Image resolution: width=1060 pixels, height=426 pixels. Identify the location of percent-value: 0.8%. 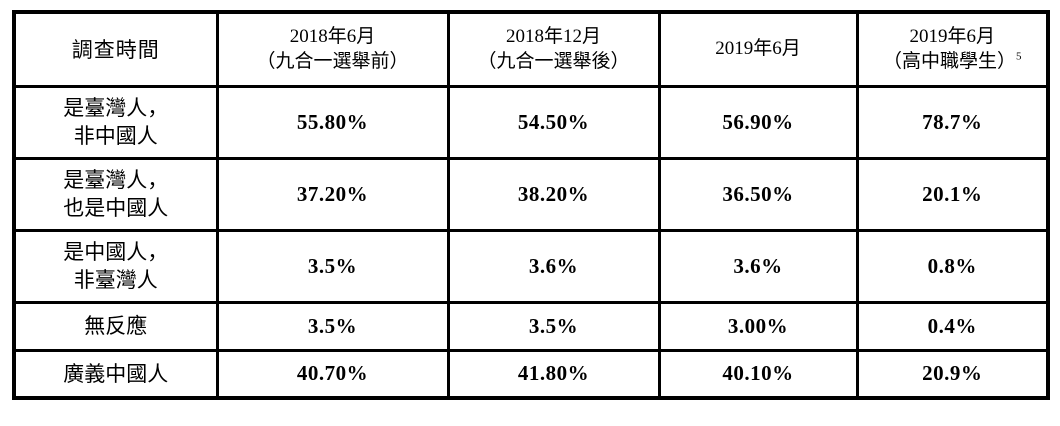
(952, 265).